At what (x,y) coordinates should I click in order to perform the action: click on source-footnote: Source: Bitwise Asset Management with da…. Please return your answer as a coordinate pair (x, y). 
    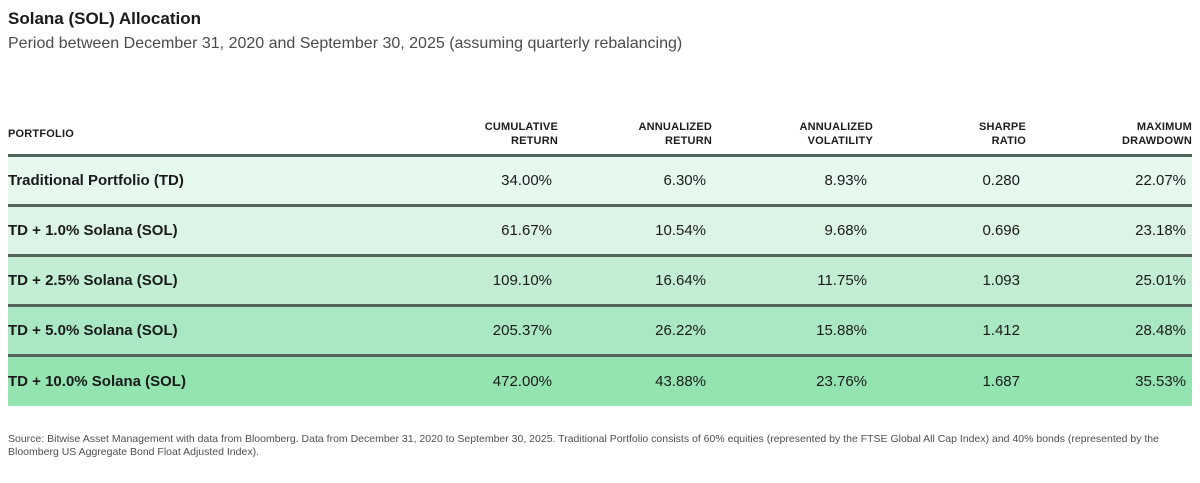
    Looking at the image, I should click on (583, 445).